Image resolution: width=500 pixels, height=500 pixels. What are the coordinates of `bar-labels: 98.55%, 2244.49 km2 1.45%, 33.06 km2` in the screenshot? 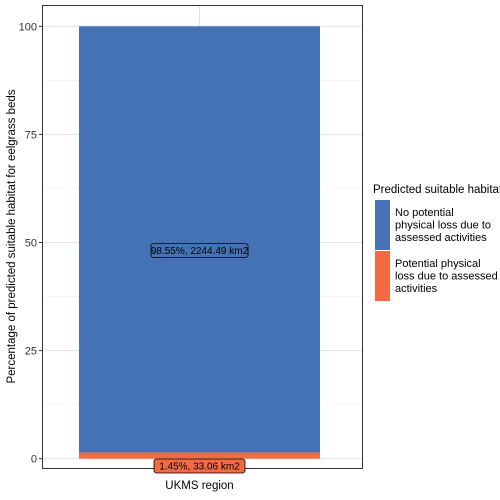 It's located at (199, 358).